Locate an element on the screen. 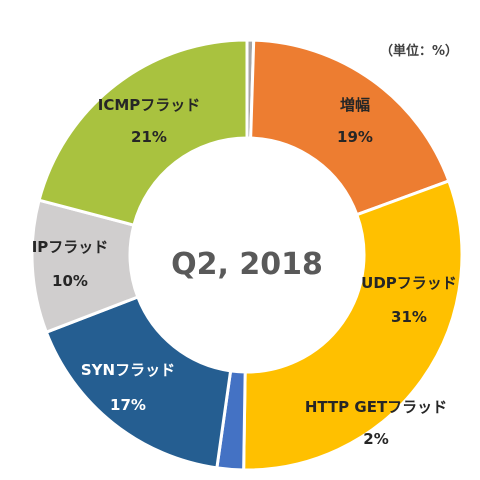 This screenshot has height=480, width=480. slice-name-1: UDPフラッド is located at coordinates (409, 283).